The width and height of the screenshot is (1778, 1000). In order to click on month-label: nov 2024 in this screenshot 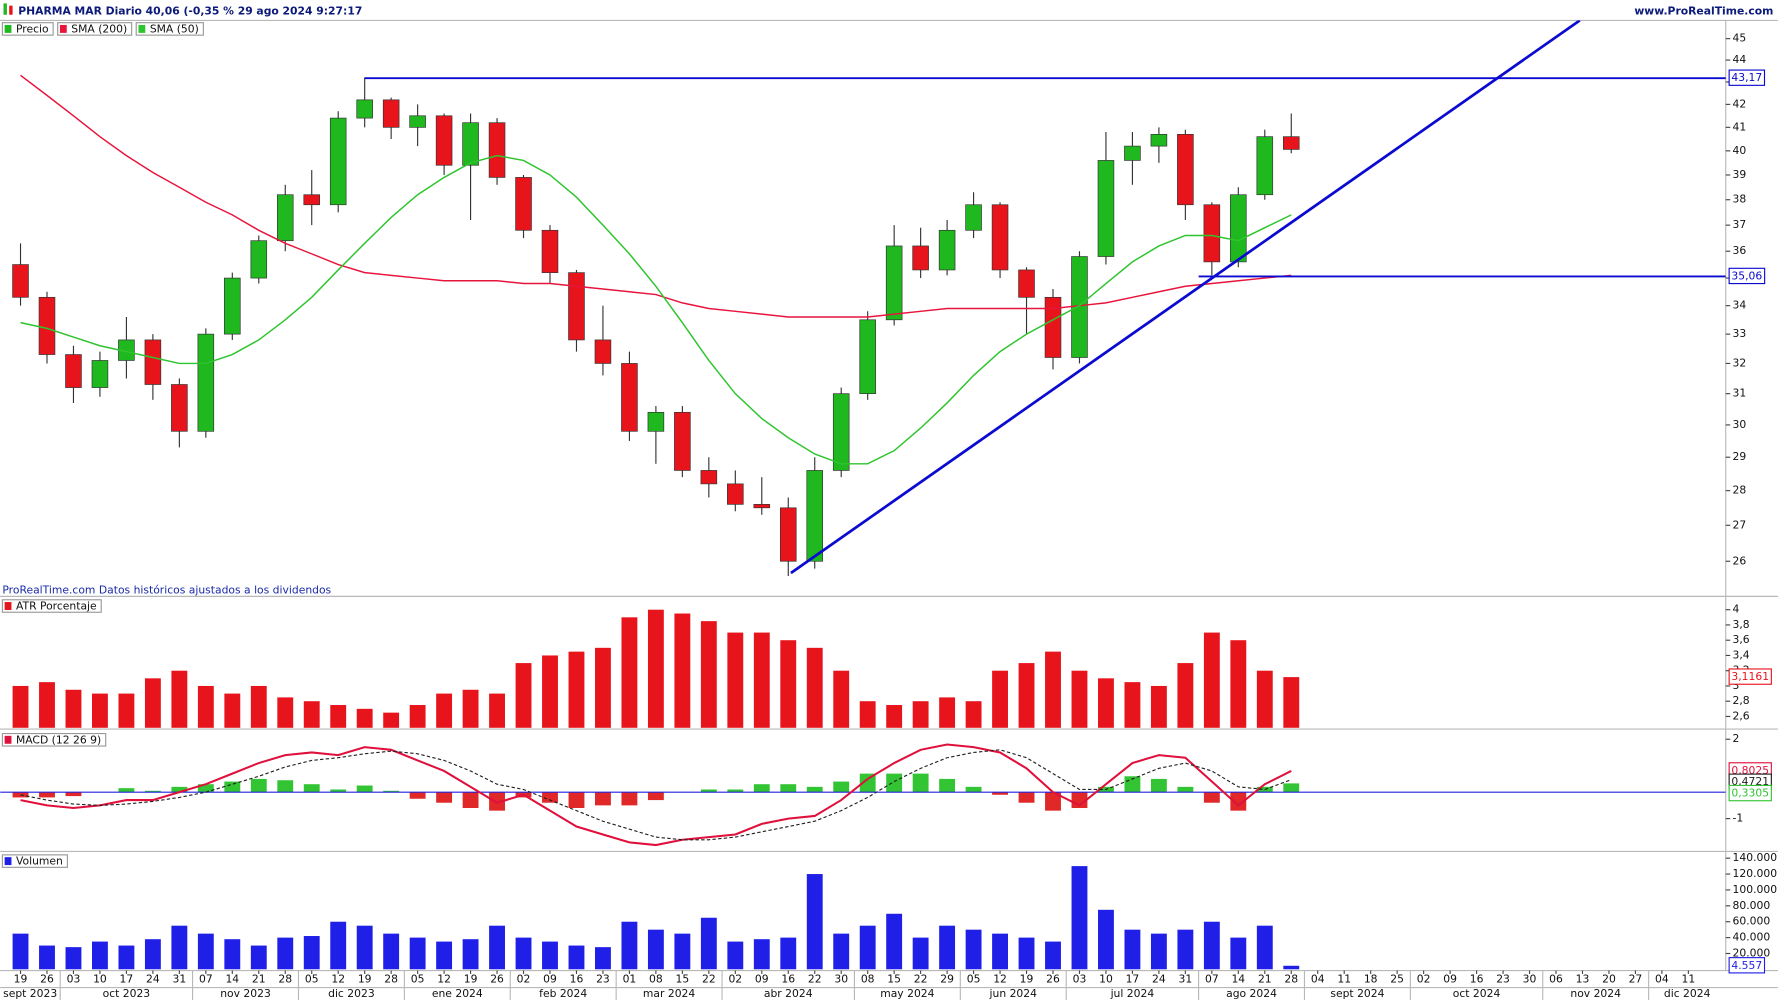, I will do `click(1595, 993)`.